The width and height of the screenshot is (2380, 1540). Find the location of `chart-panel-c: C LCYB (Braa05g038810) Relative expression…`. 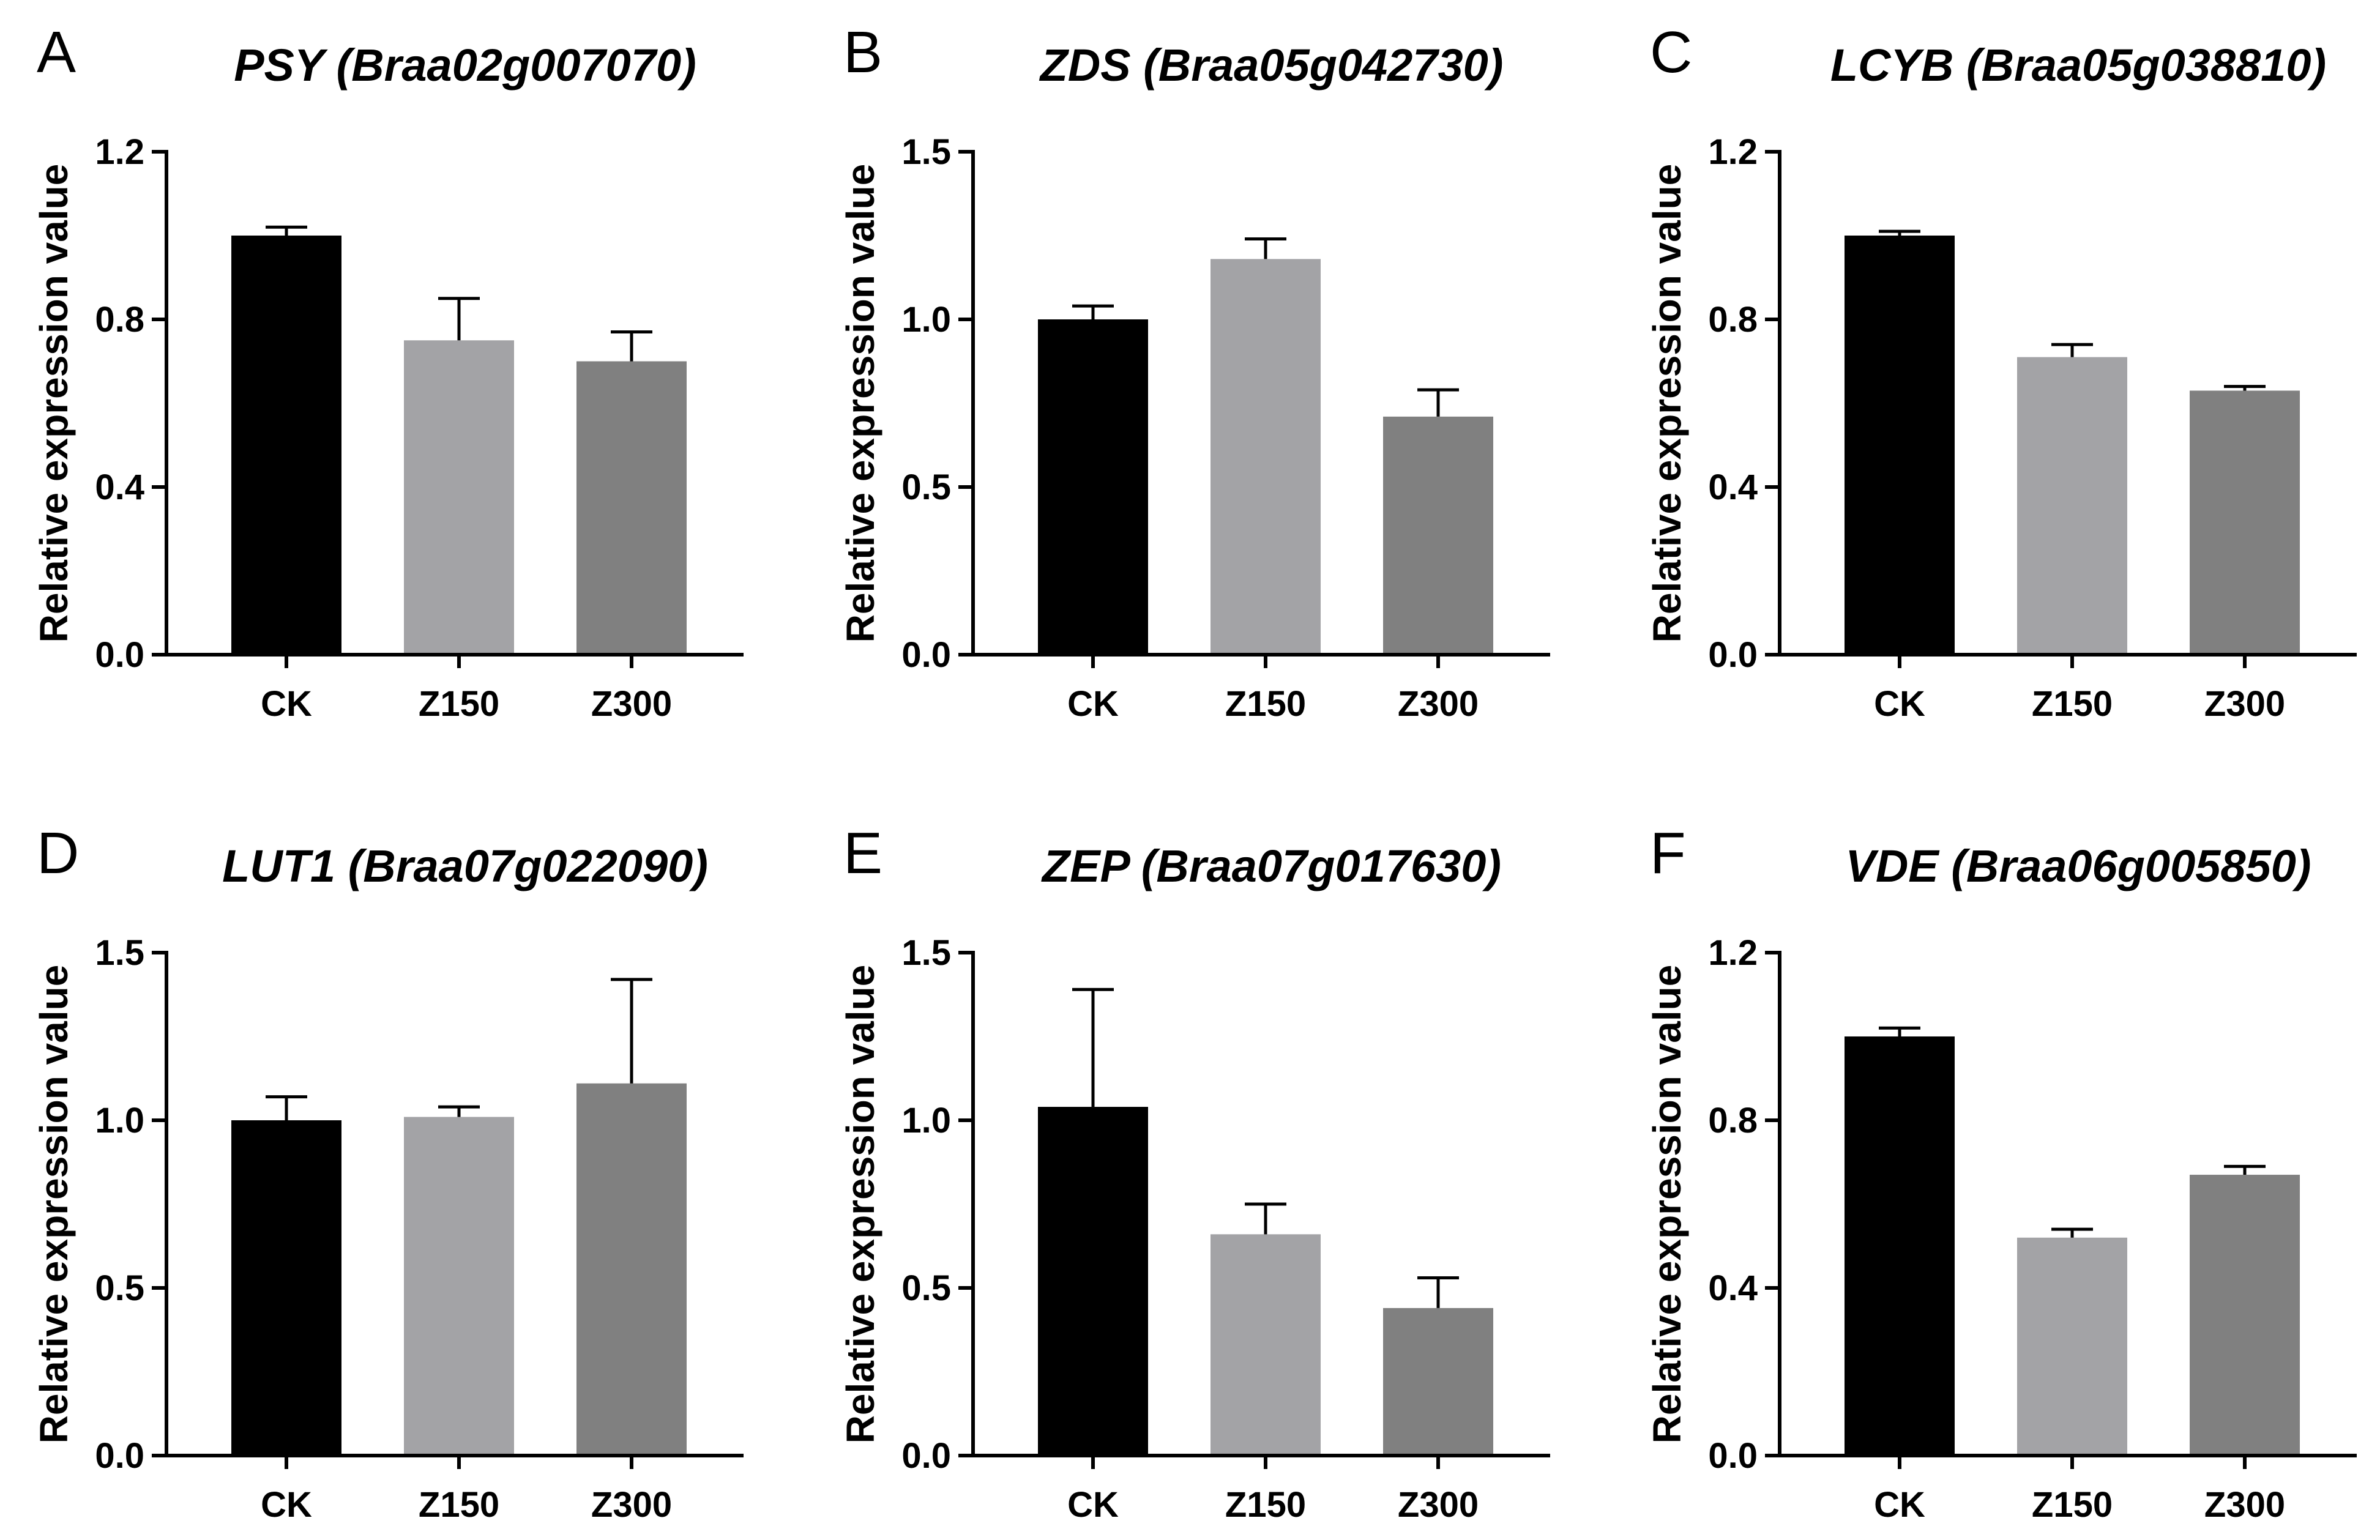

chart-panel-c: C LCYB (Braa05g038810) Relative expression… is located at coordinates (2001, 372).